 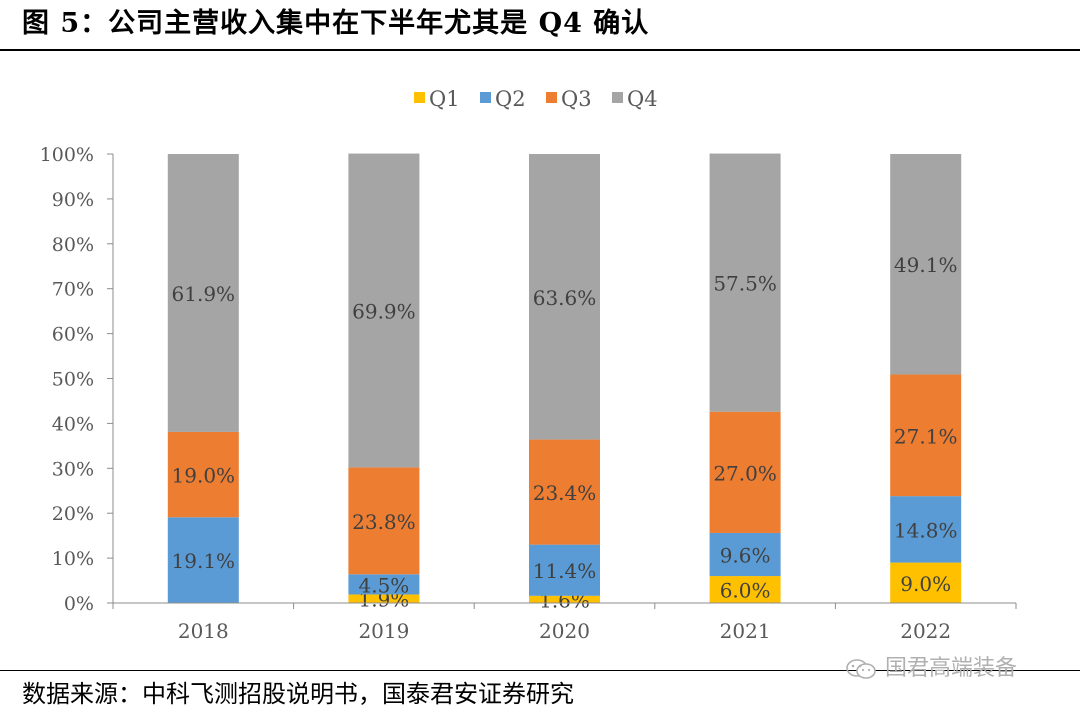 I want to click on legend-label: Q4, so click(x=642, y=99).